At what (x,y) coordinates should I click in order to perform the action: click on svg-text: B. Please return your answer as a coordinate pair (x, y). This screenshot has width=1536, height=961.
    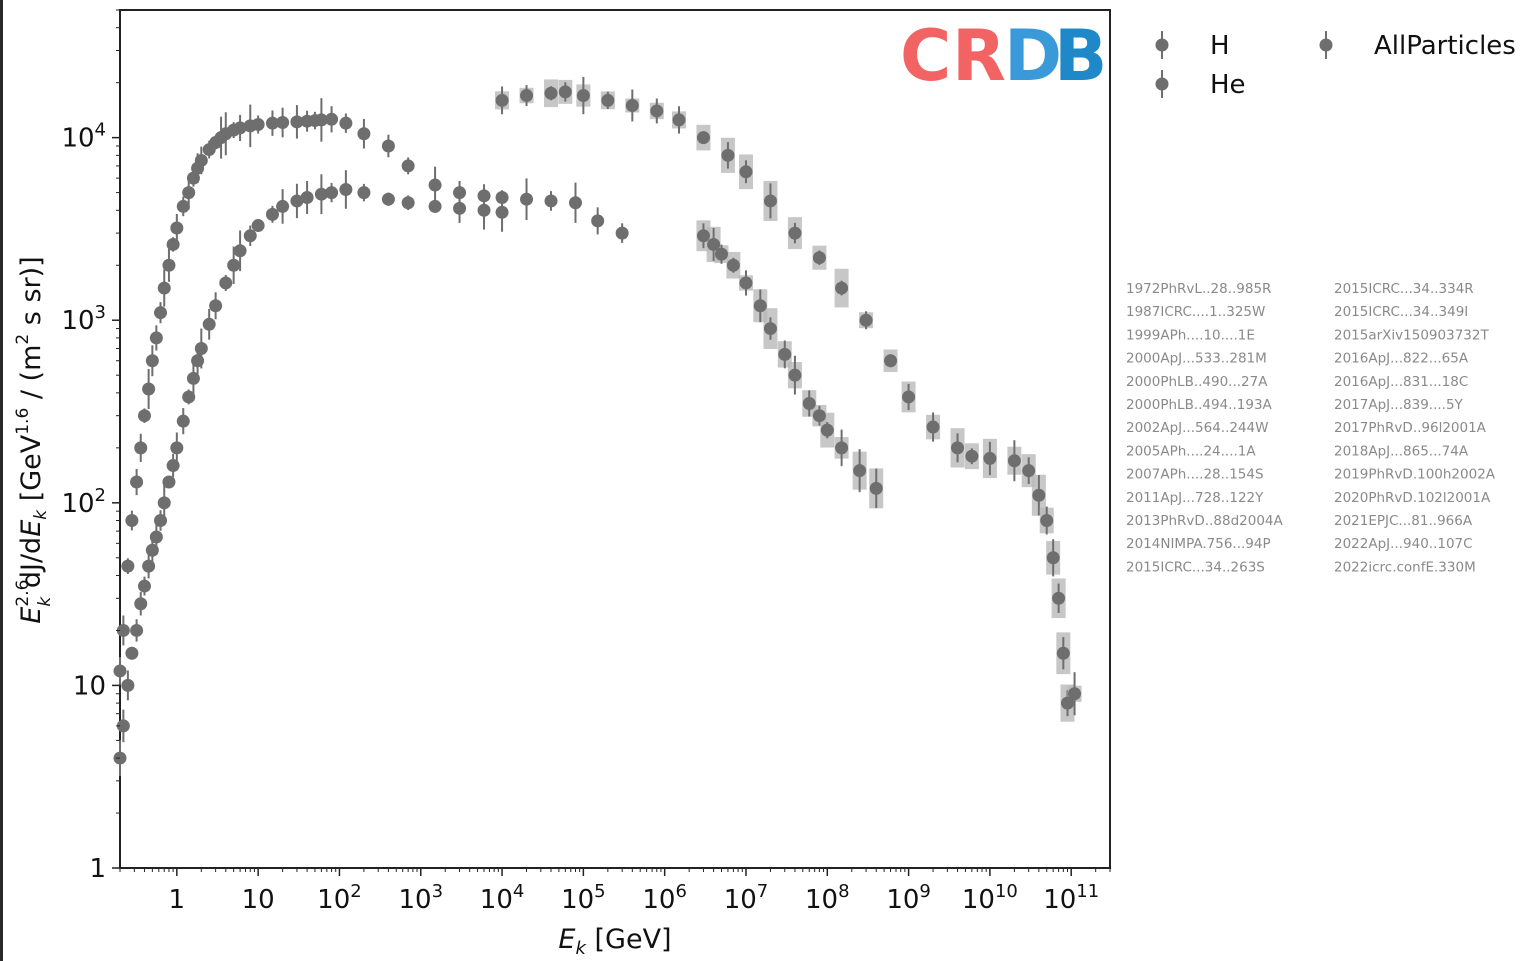
    Looking at the image, I should click on (1080, 56).